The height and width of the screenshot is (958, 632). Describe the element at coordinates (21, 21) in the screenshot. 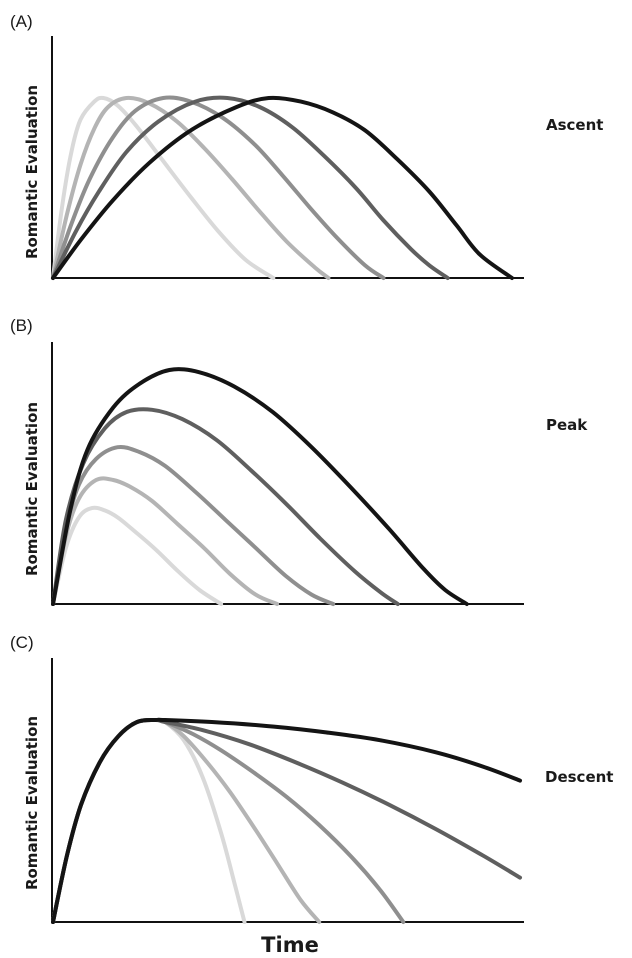

I see `panel-a-label: (A)` at that location.